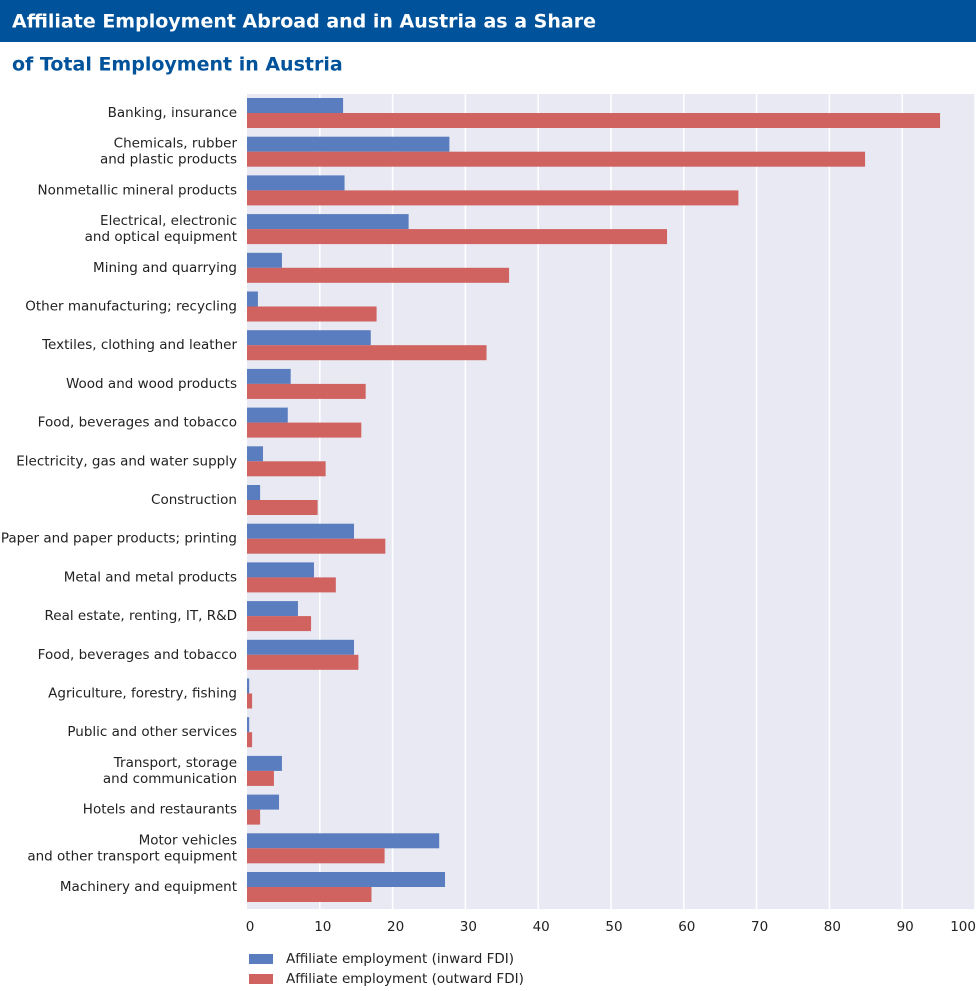 Image resolution: width=976 pixels, height=991 pixels. What do you see at coordinates (160, 810) in the screenshot?
I see `y-tick-label: Hotels and restaurants` at bounding box center [160, 810].